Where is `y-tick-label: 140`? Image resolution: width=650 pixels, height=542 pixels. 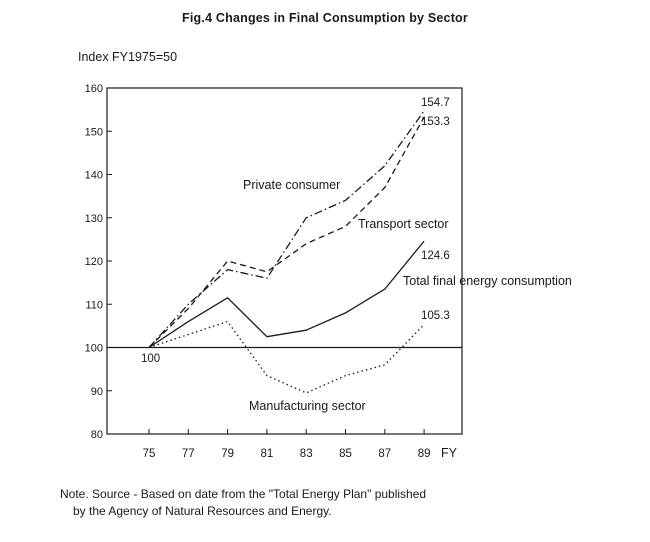
y-tick-label: 140 is located at coordinates (94, 176).